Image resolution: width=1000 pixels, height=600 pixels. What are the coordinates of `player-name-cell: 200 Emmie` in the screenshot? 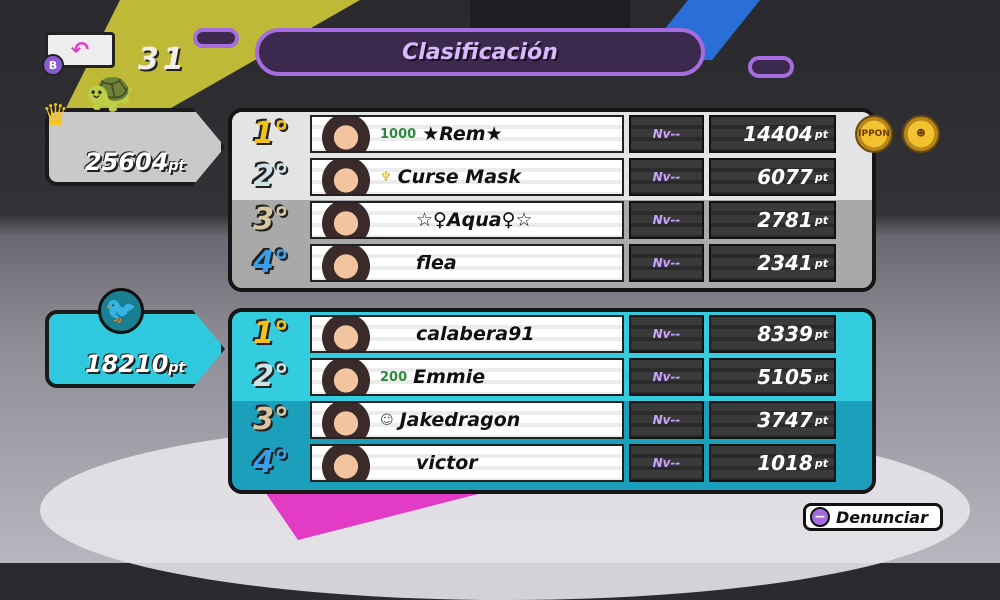 It's located at (467, 377).